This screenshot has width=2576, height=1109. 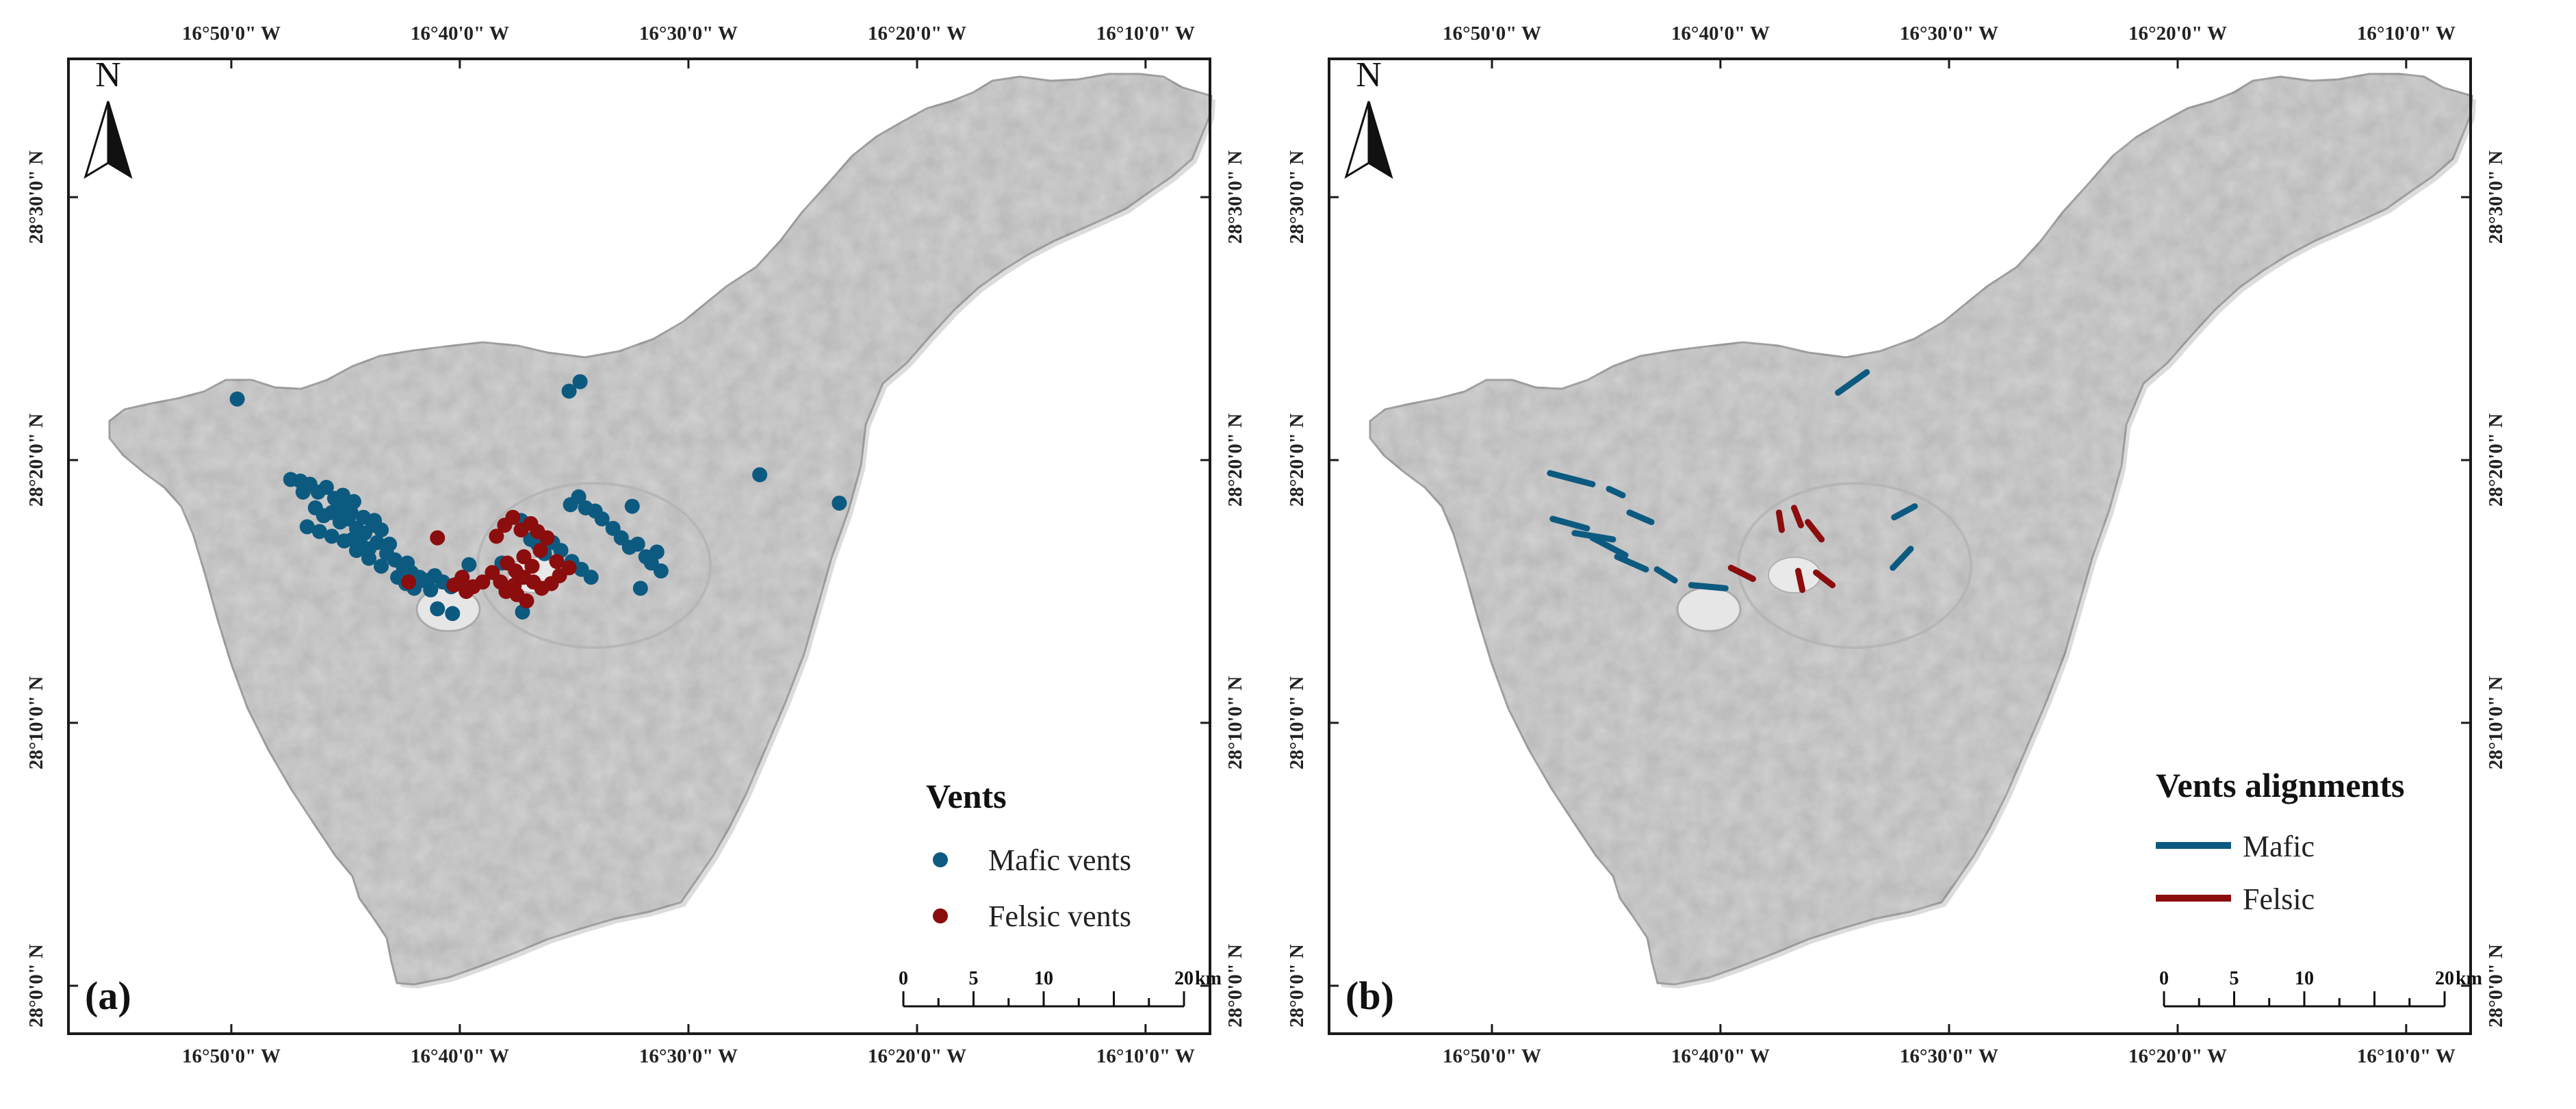 What do you see at coordinates (108, 140) in the screenshot?
I see `north-arrow-icon` at bounding box center [108, 140].